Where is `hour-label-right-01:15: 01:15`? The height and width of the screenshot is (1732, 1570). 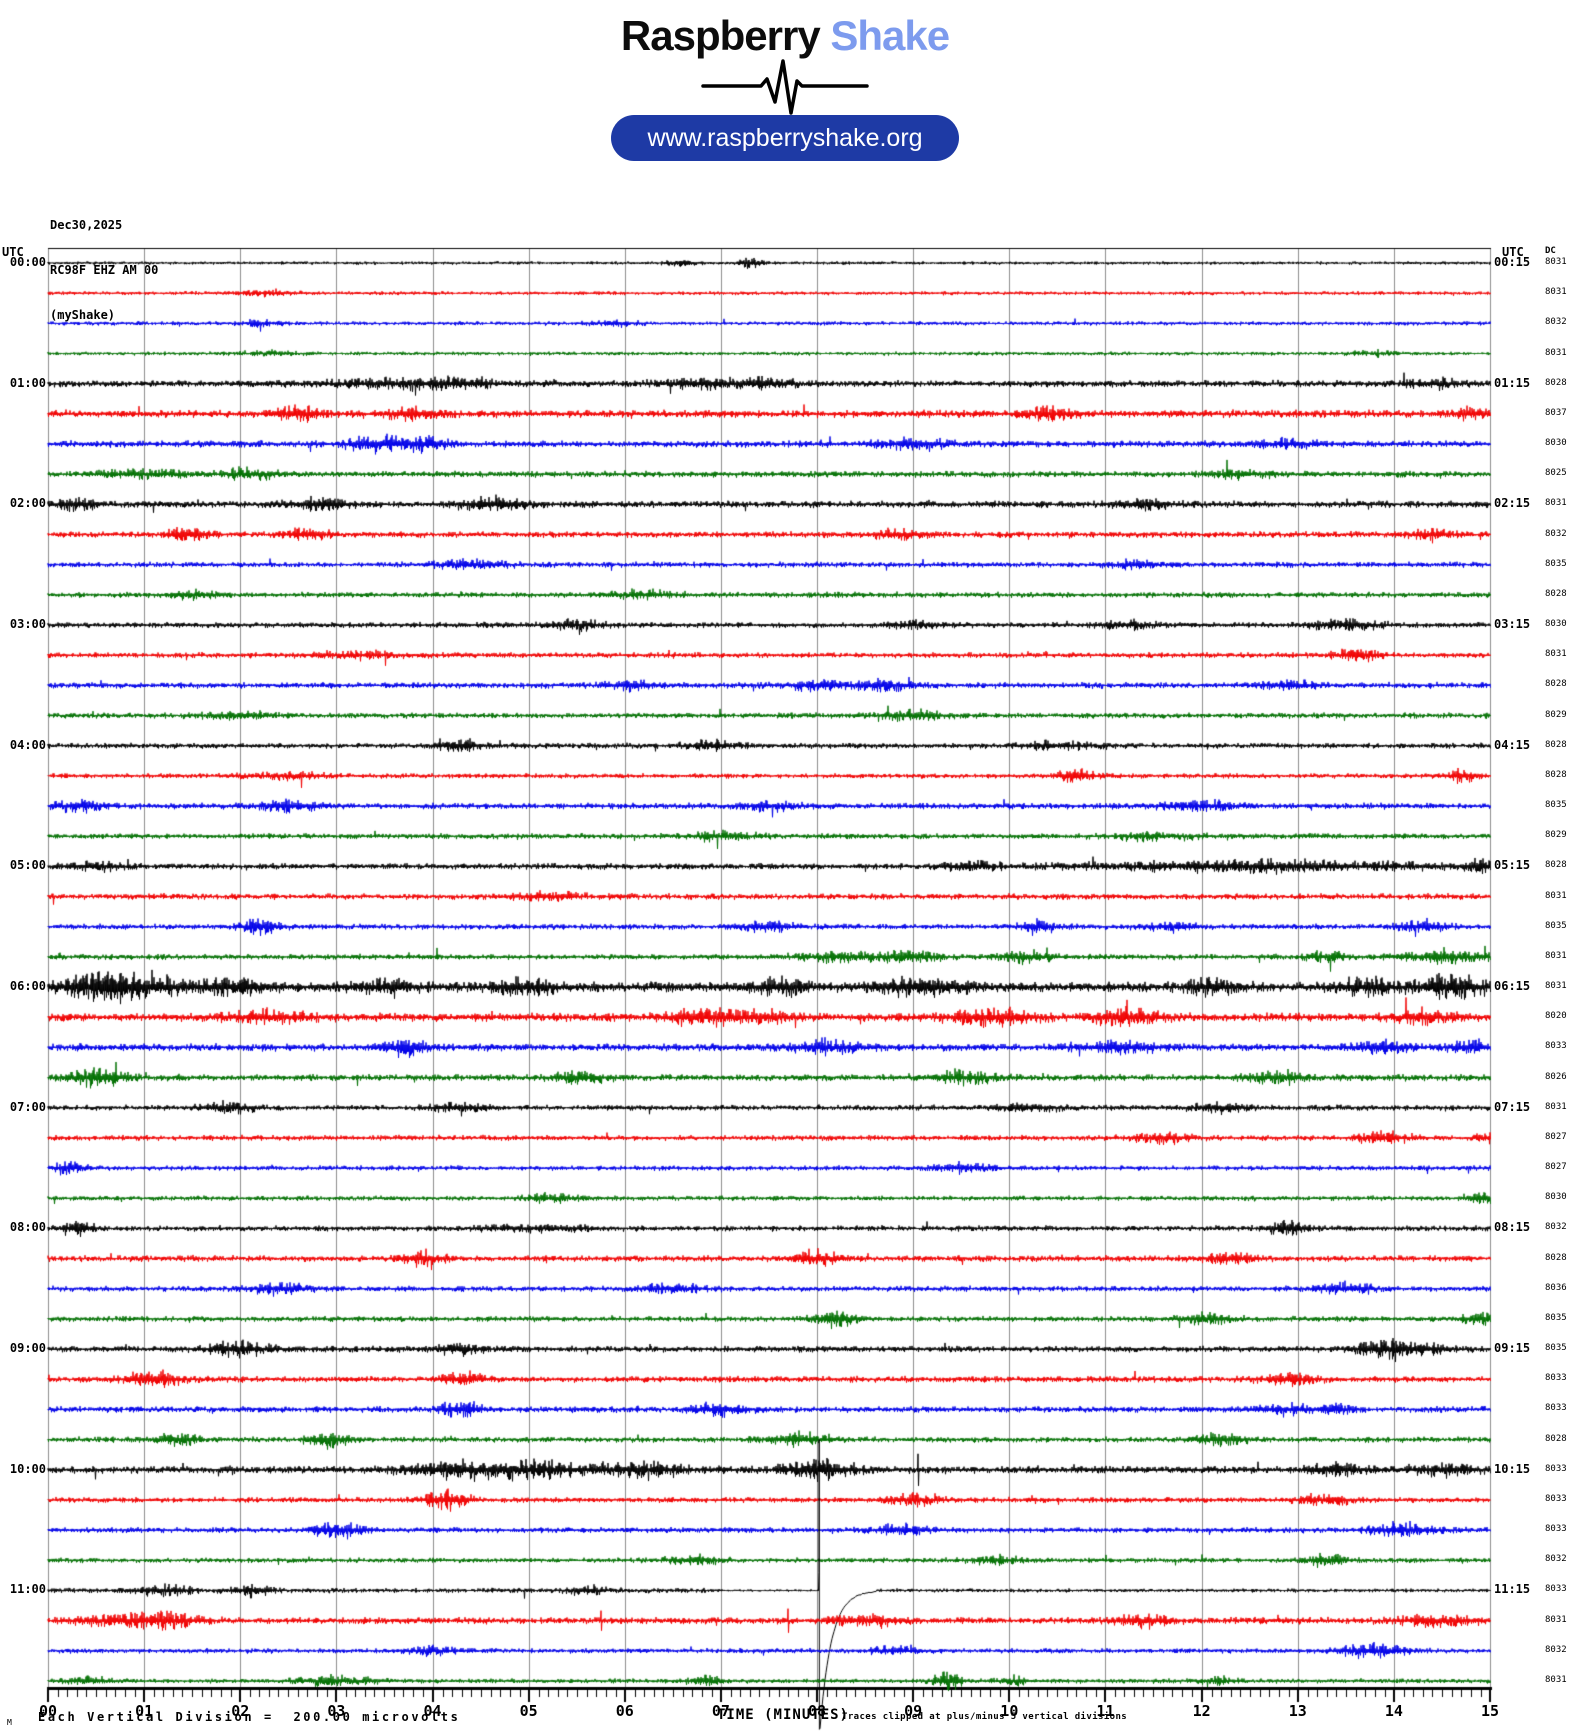
hour-label-right-01:15: 01:15 is located at coordinates (1512, 382).